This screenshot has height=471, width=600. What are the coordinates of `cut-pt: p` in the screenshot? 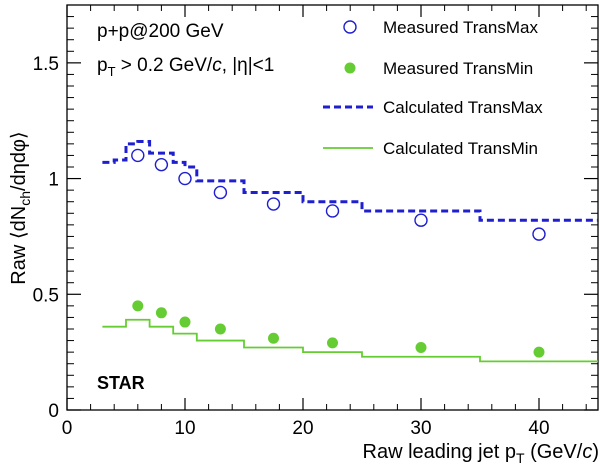 It's located at (102, 65).